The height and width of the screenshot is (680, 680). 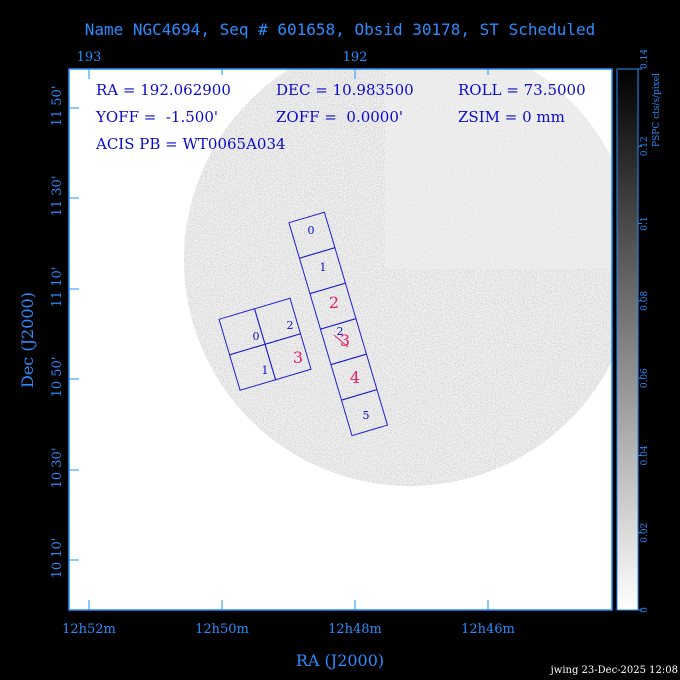 What do you see at coordinates (89, 629) in the screenshot?
I see `x-tick-label-12h52m: 12h52m` at bounding box center [89, 629].